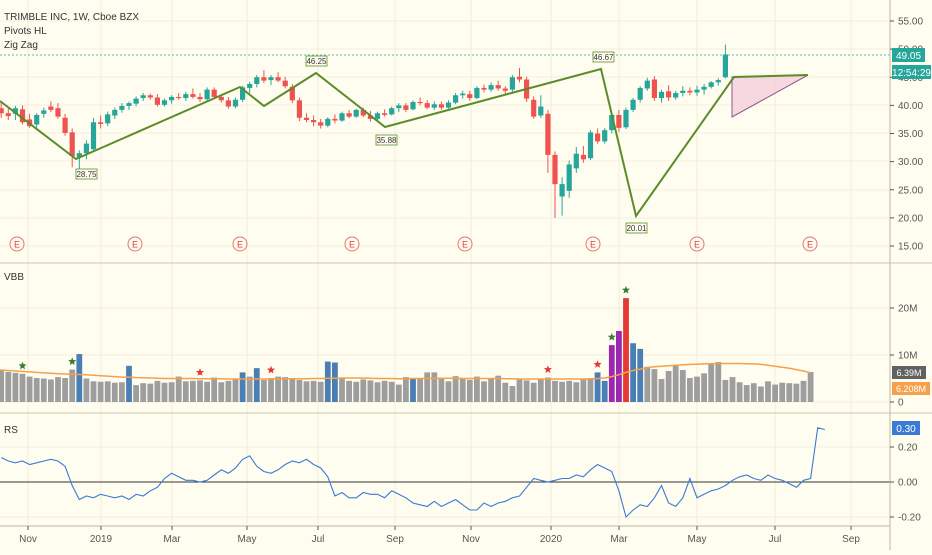 Image resolution: width=932 pixels, height=555 pixels. What do you see at coordinates (439, 535) in the screenshot?
I see `time-axis: Nov 2019 Mar May Jul Sep Nov 2020 Mar May Jul Sep` at bounding box center [439, 535].